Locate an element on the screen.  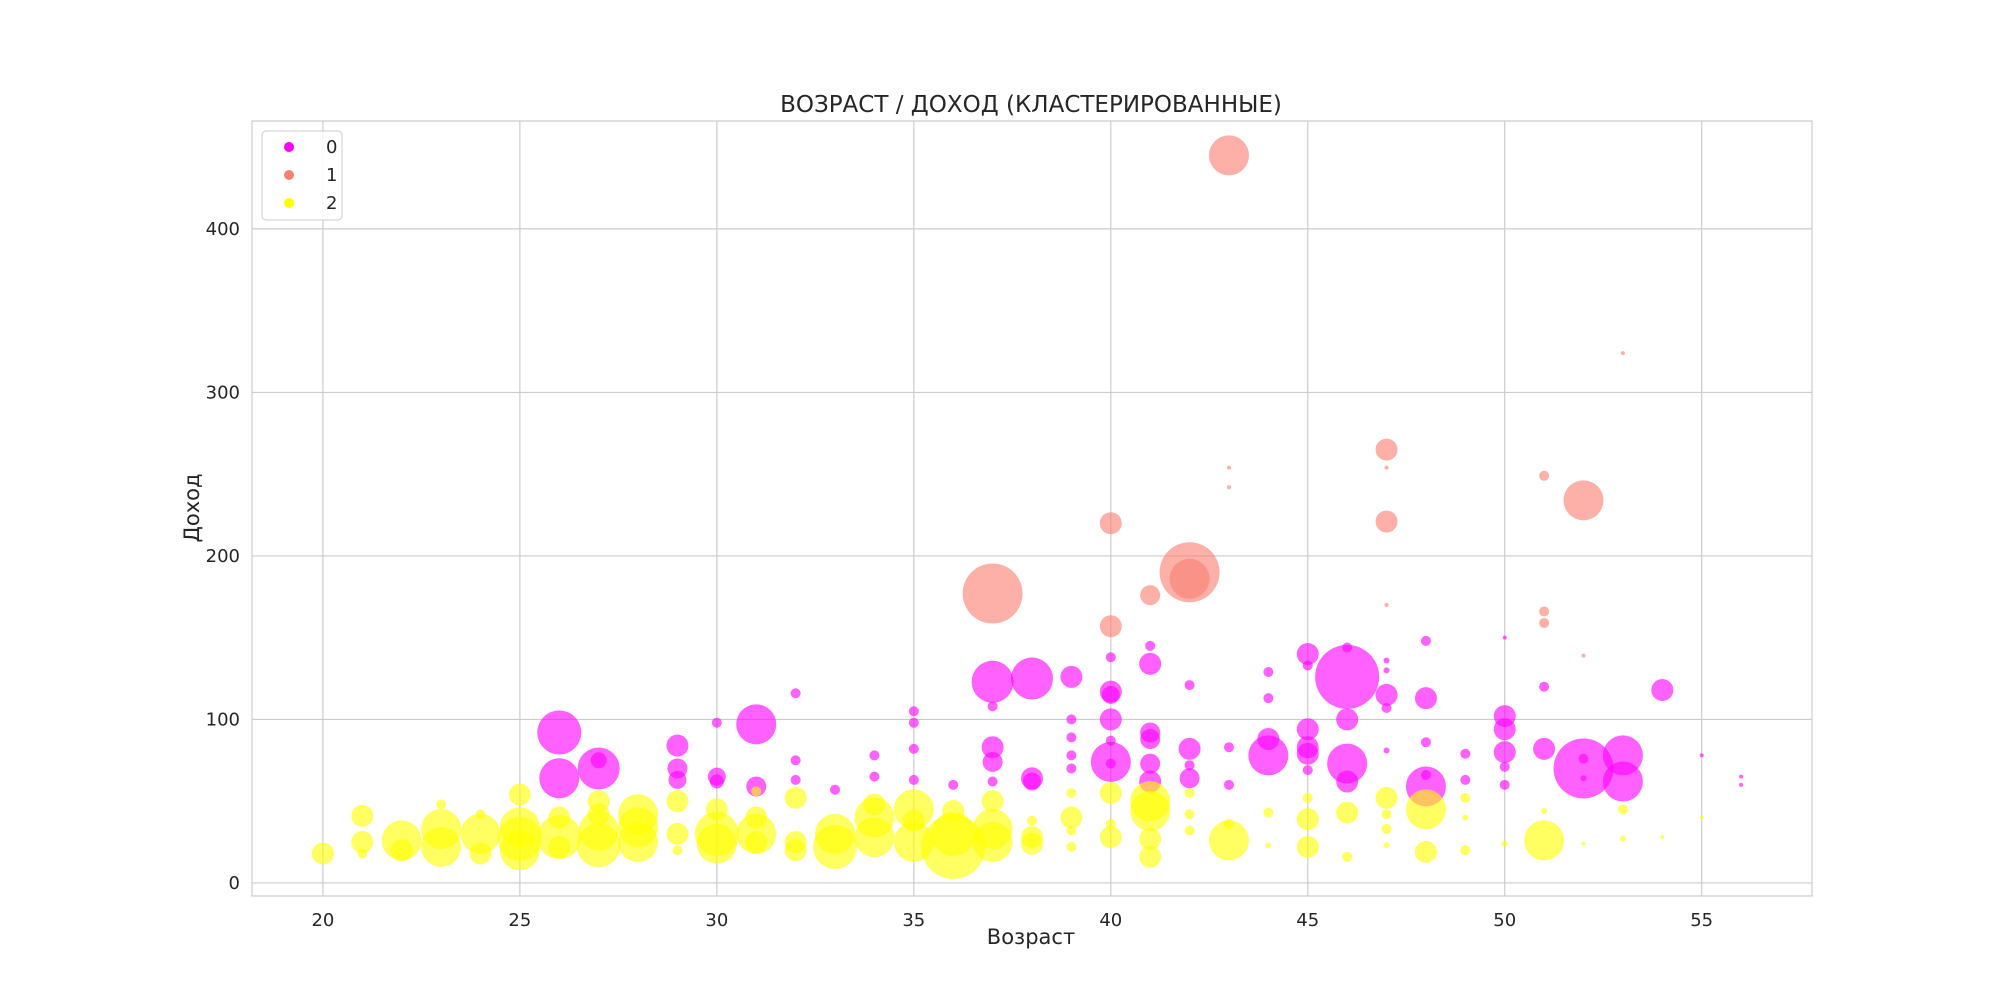
x-tick-labels: 20 25 30 35 40 45 50 55 is located at coordinates (1012, 920).